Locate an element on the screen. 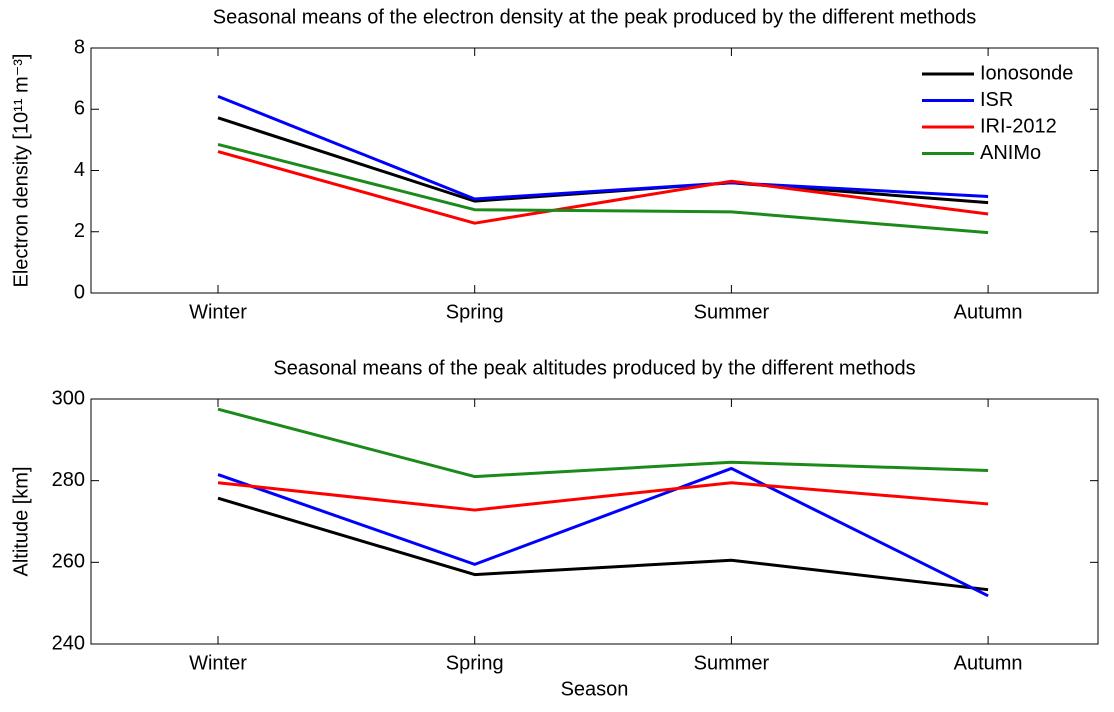 Image resolution: width=1114 pixels, height=712 pixels. x-axis-label: Season is located at coordinates (595, 689).